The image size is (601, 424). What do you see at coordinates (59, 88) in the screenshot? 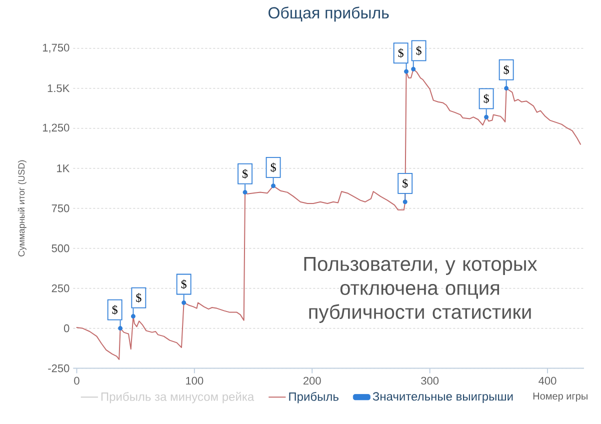
I see `y-tick-label: 1.5K` at bounding box center [59, 88].